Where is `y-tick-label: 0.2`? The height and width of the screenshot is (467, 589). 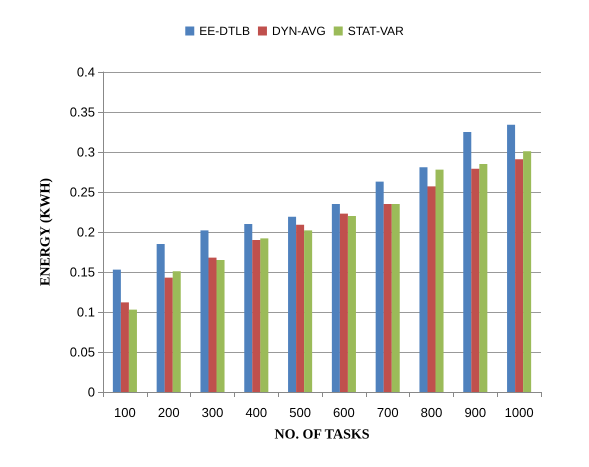 y-tick-label: 0.2 is located at coordinates (85, 232).